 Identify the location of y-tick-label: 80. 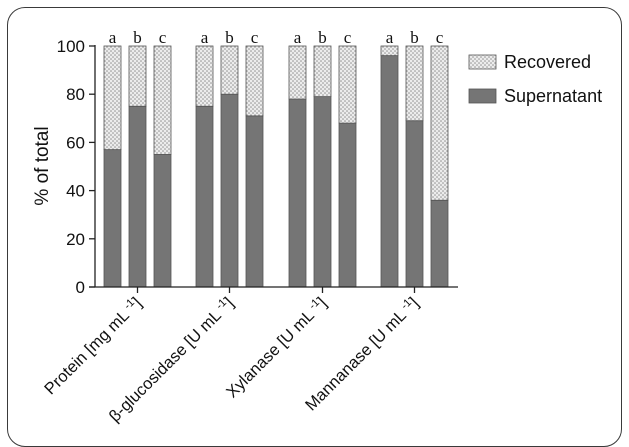
(75, 94).